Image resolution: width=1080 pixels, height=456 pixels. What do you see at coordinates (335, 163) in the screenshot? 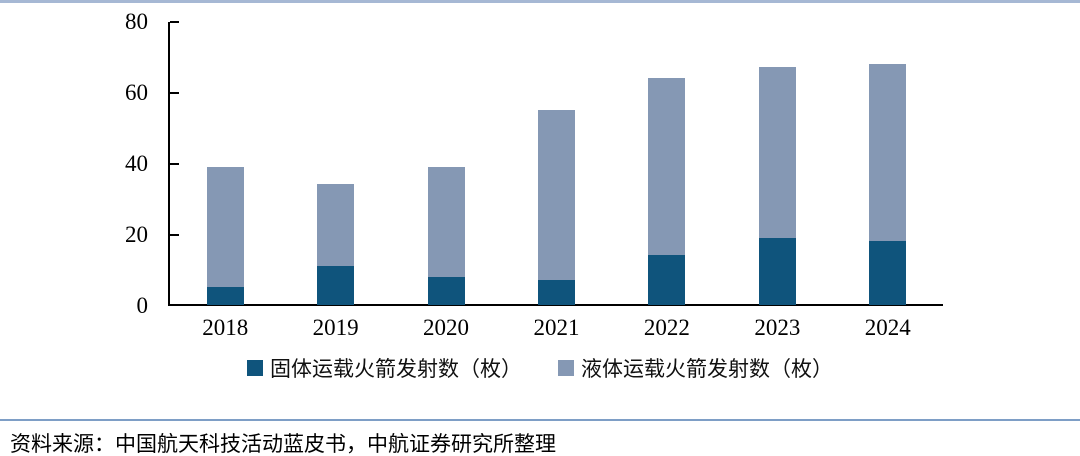
I see `bar-slot-2019` at bounding box center [335, 163].